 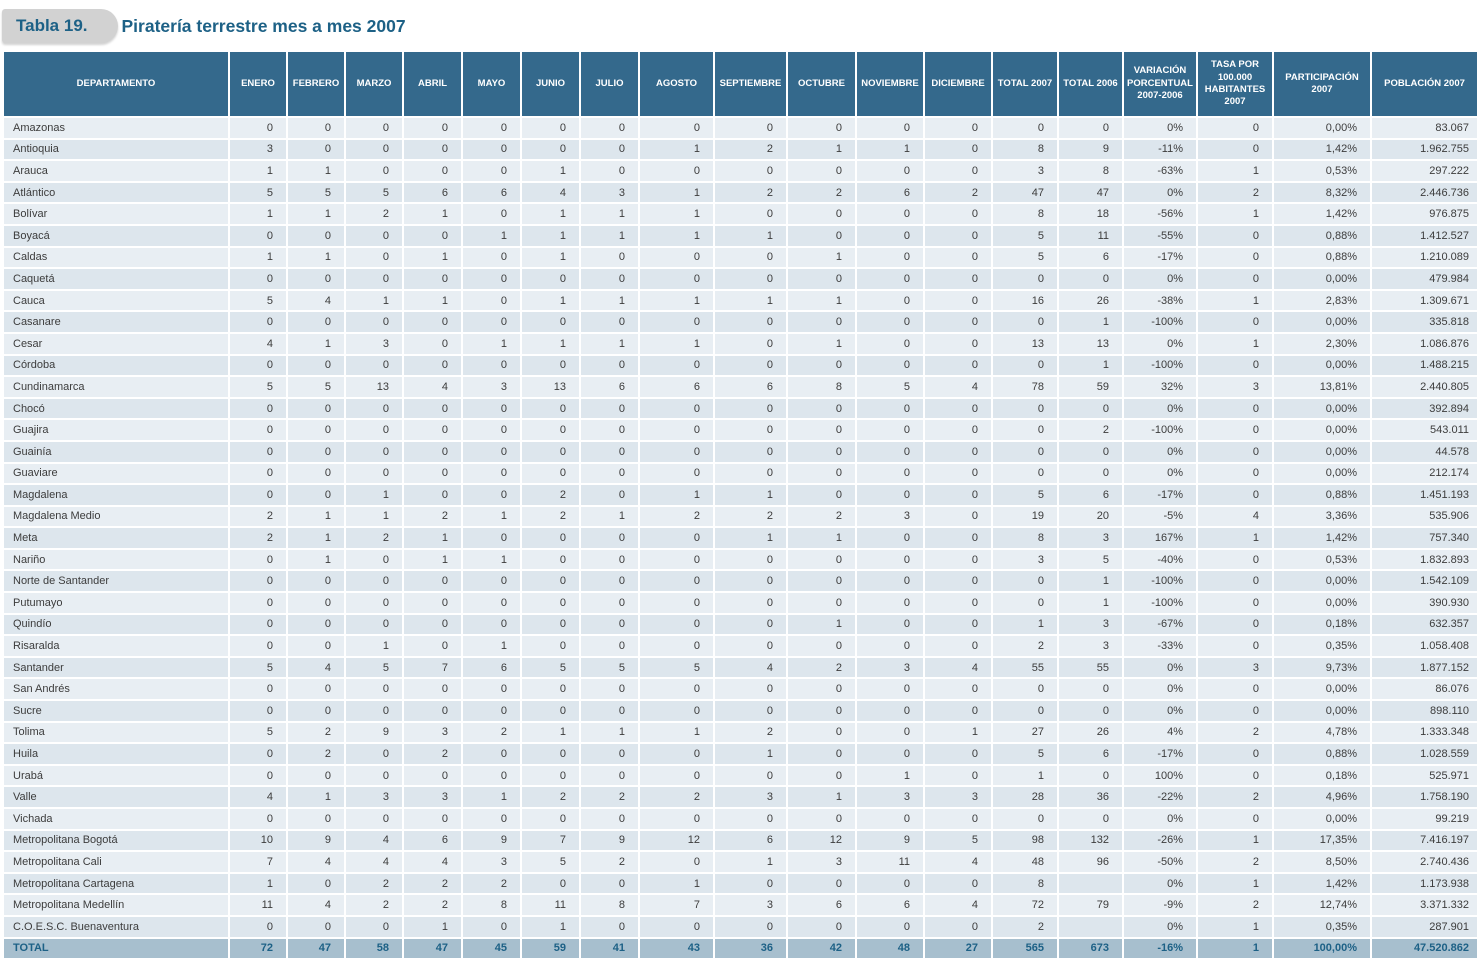 I want to click on value-cell-poblacion-2007: 1.451.193, so click(x=1424, y=495).